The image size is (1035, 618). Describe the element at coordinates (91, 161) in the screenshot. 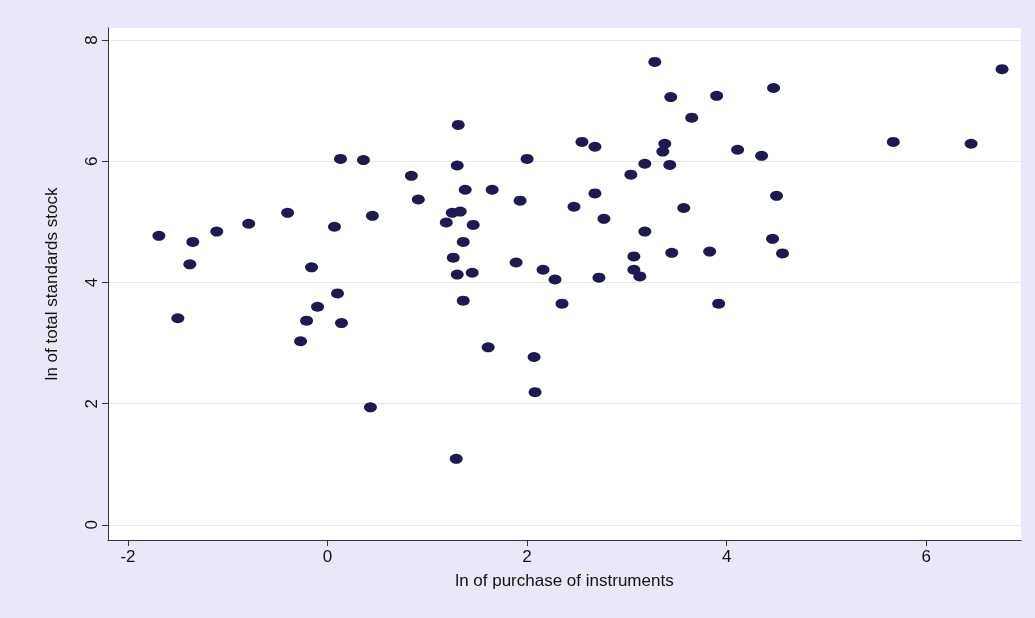

I see `y-tick-label: 6` at that location.